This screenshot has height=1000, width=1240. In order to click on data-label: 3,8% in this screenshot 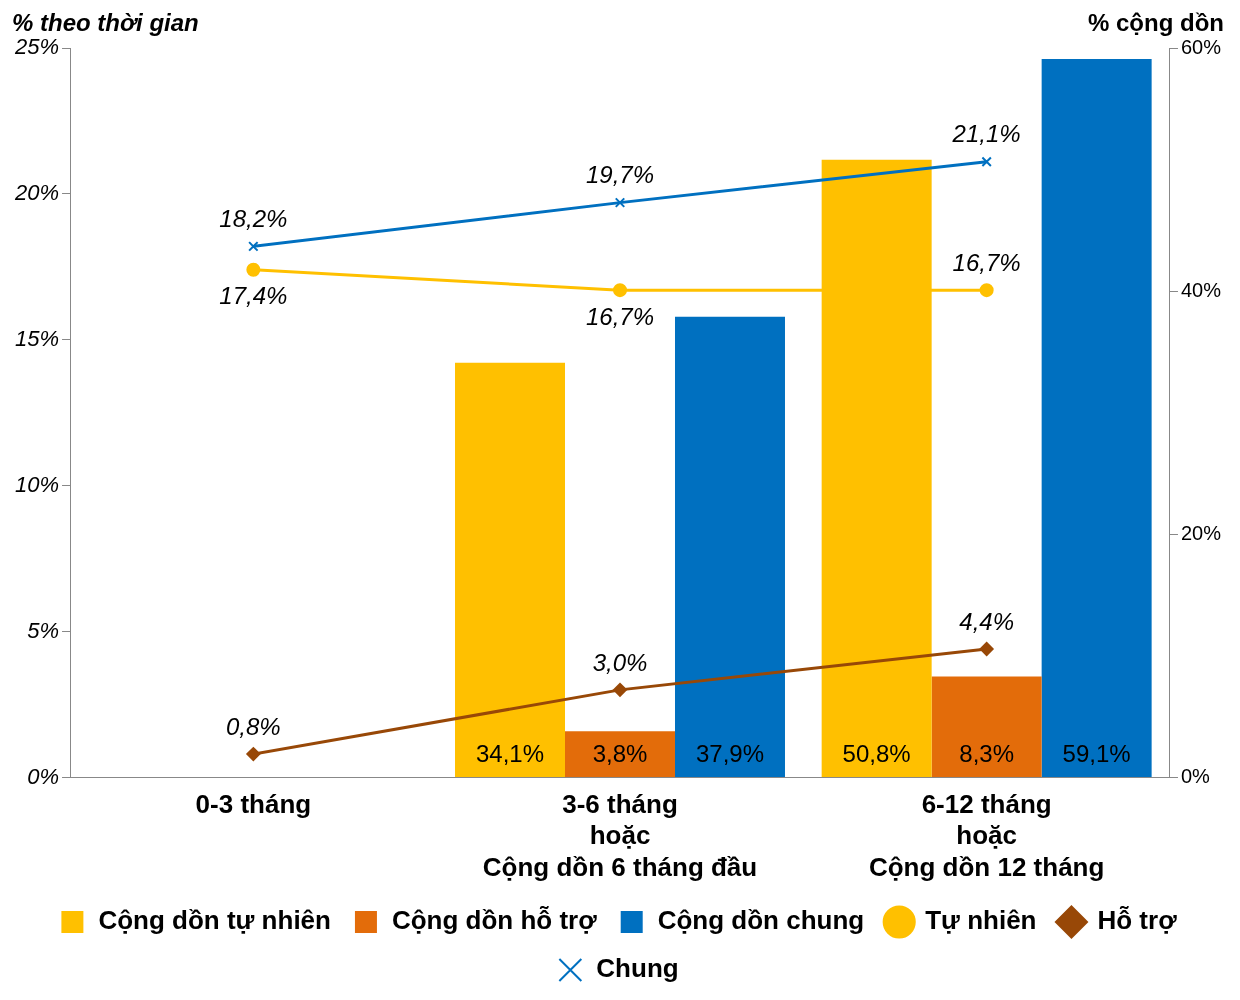, I will do `click(620, 753)`.